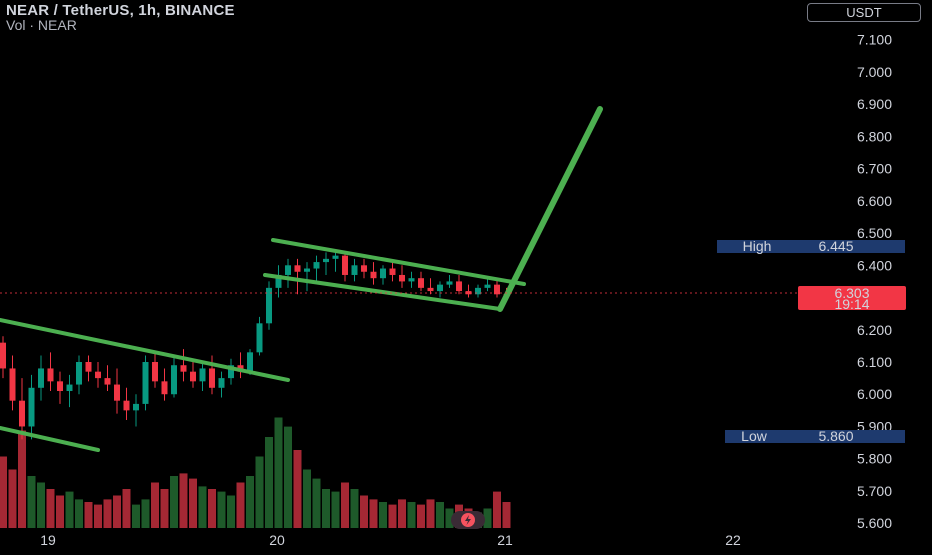  I want to click on low-label: Low, so click(754, 436).